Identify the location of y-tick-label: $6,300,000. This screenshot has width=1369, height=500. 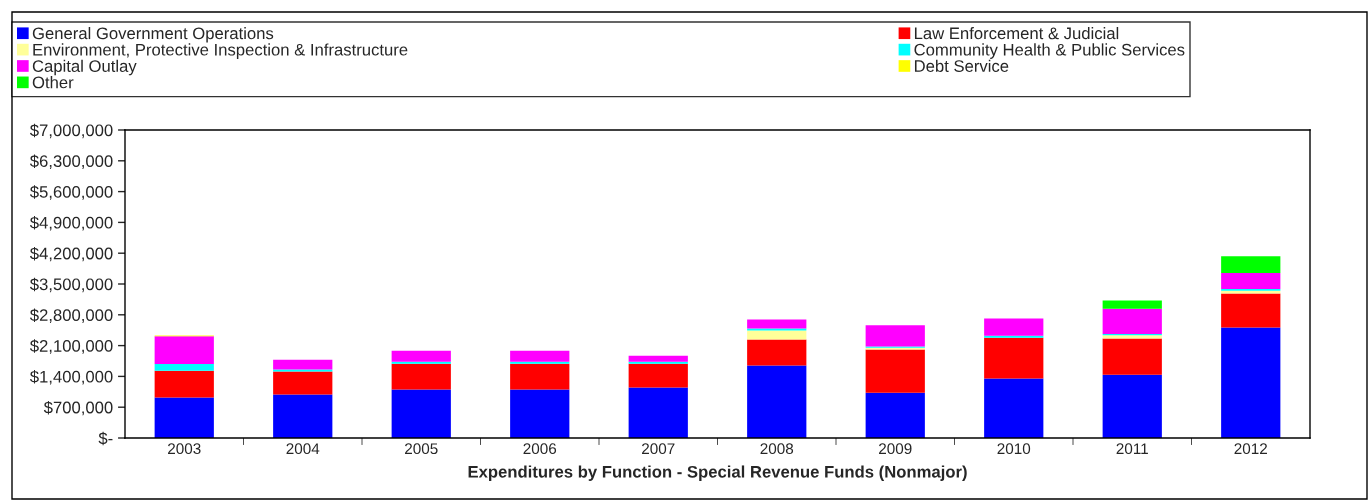
(71, 161).